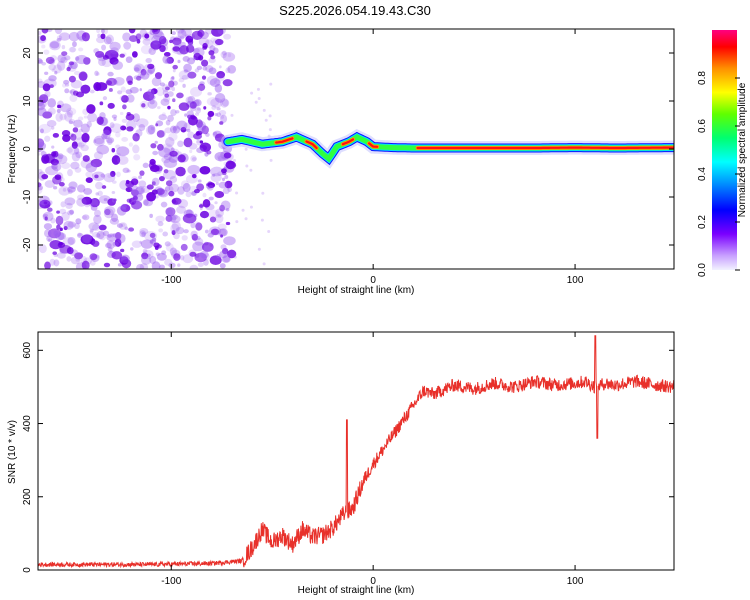 This screenshot has width=750, height=600. I want to click on snr-xtick-label: 100, so click(575, 581).